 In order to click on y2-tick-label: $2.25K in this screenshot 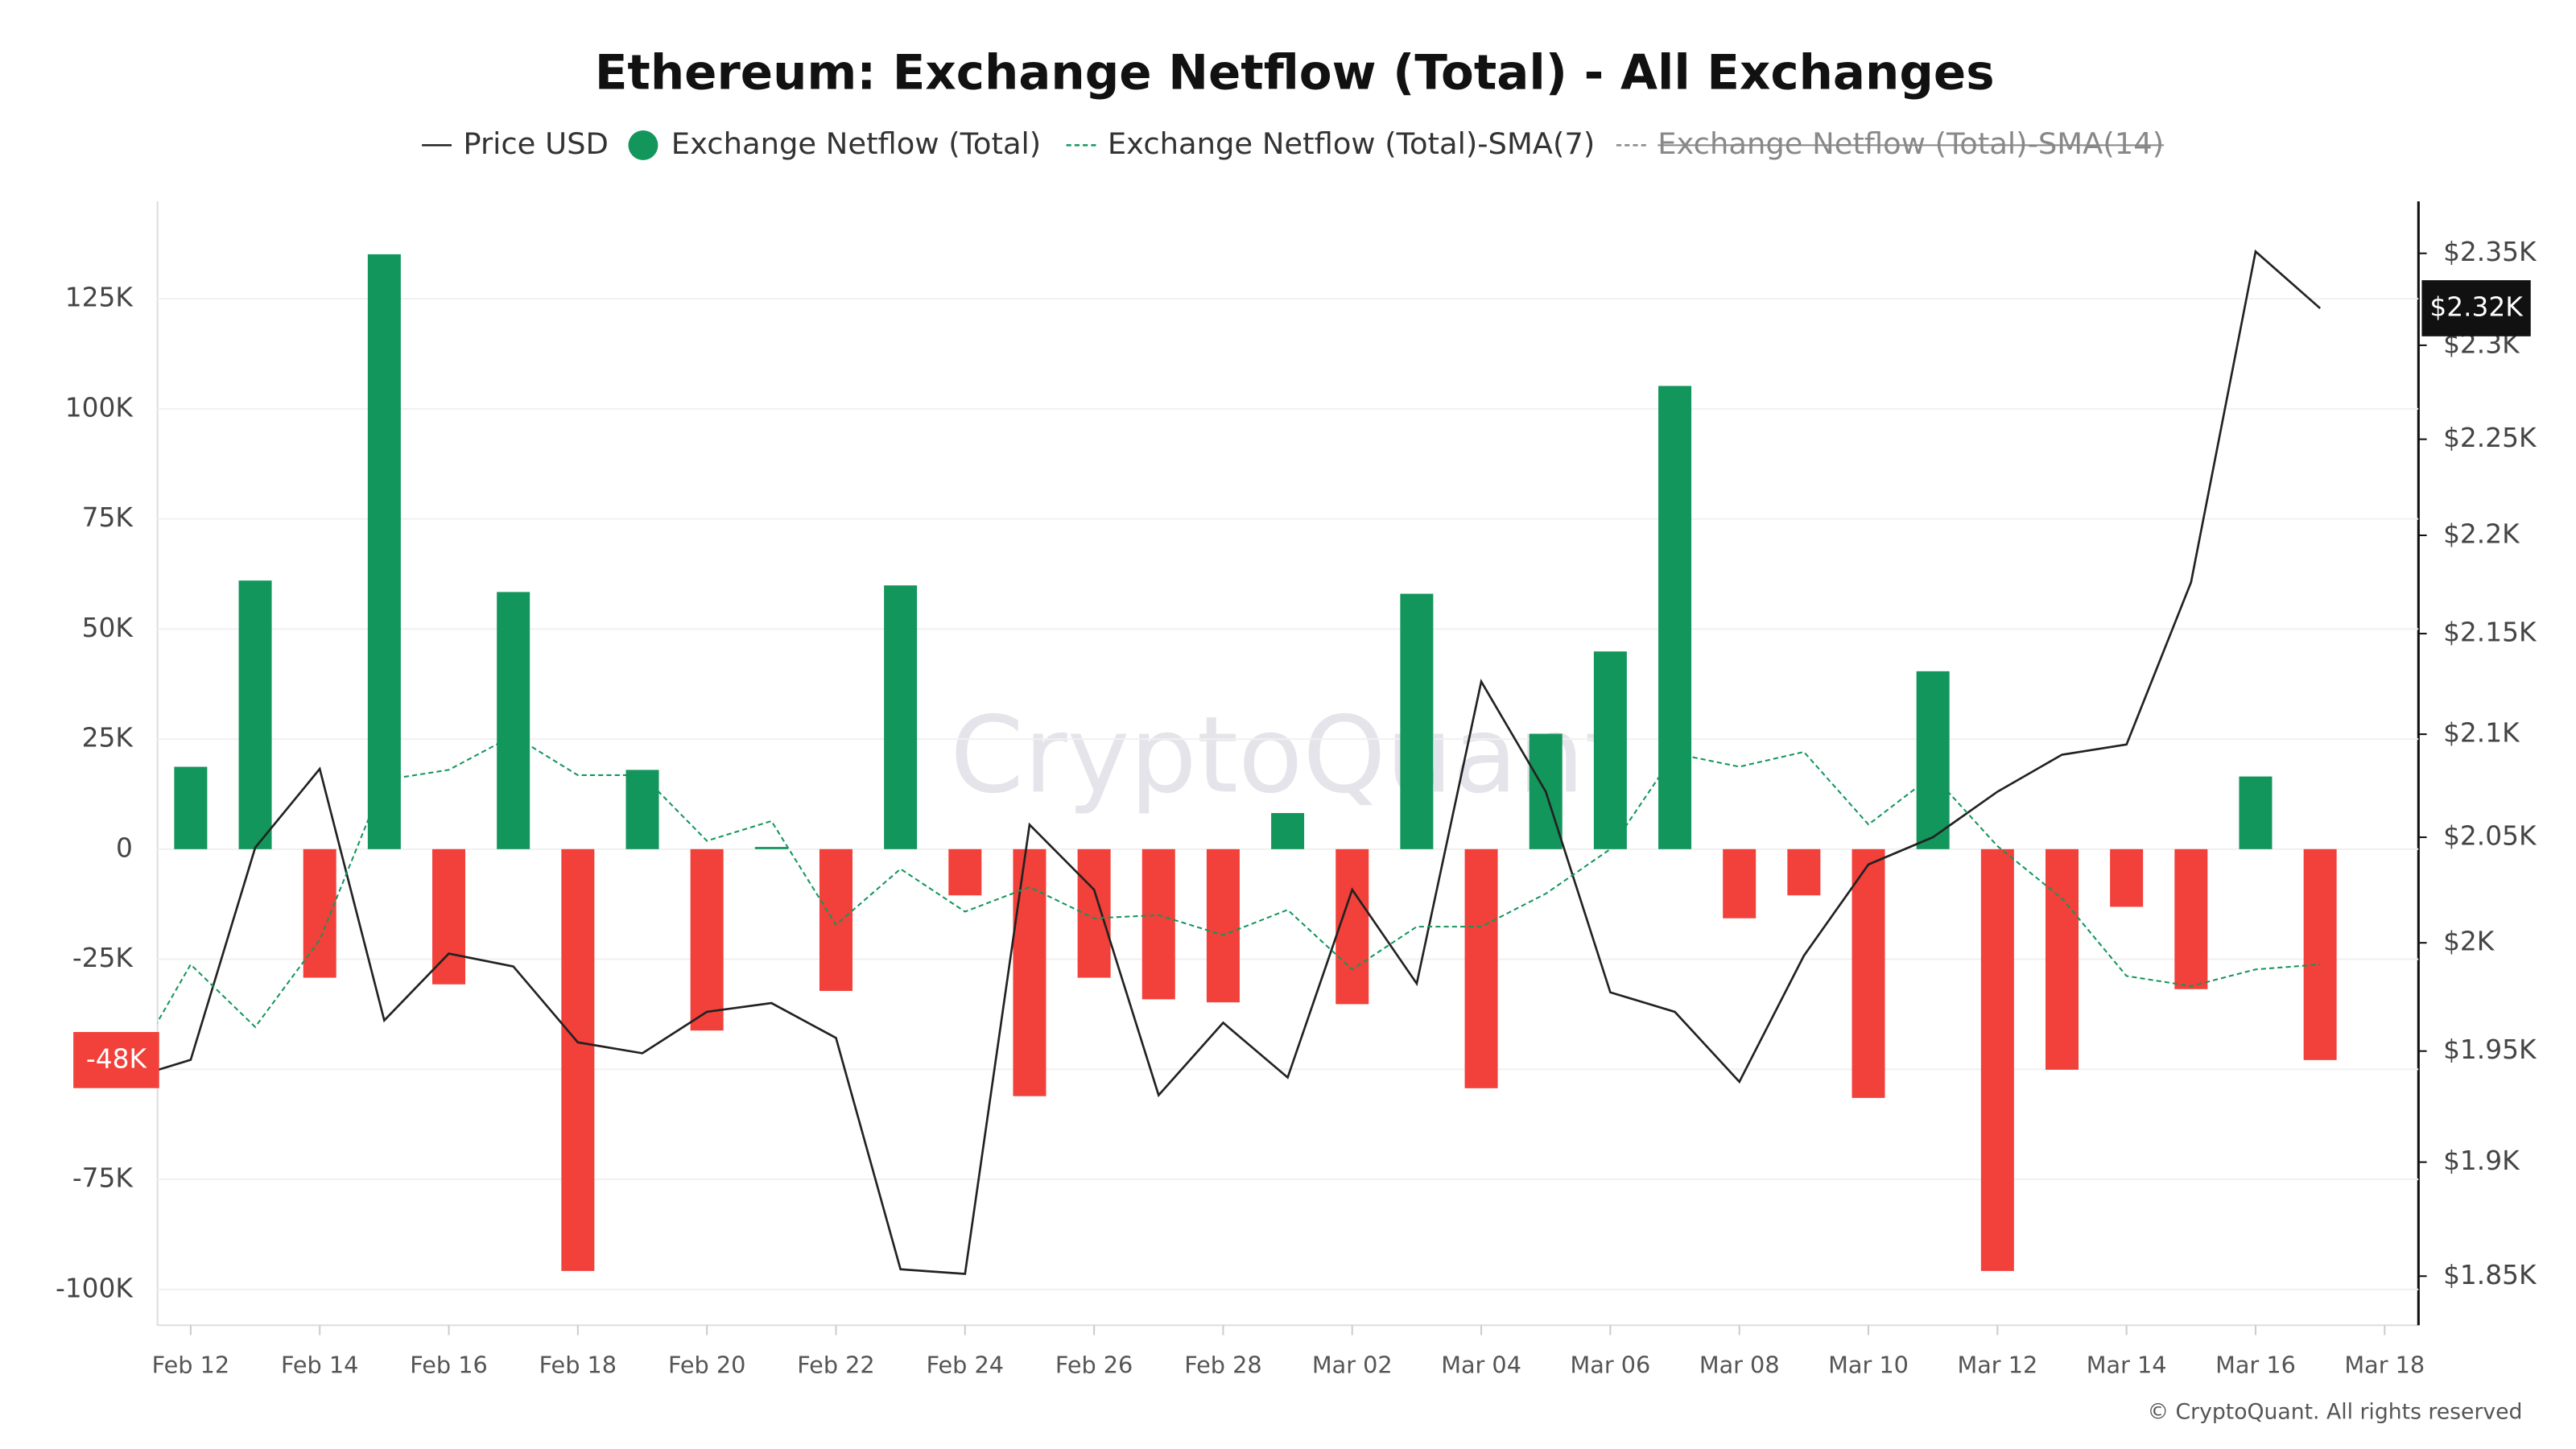, I will do `click(2490, 438)`.